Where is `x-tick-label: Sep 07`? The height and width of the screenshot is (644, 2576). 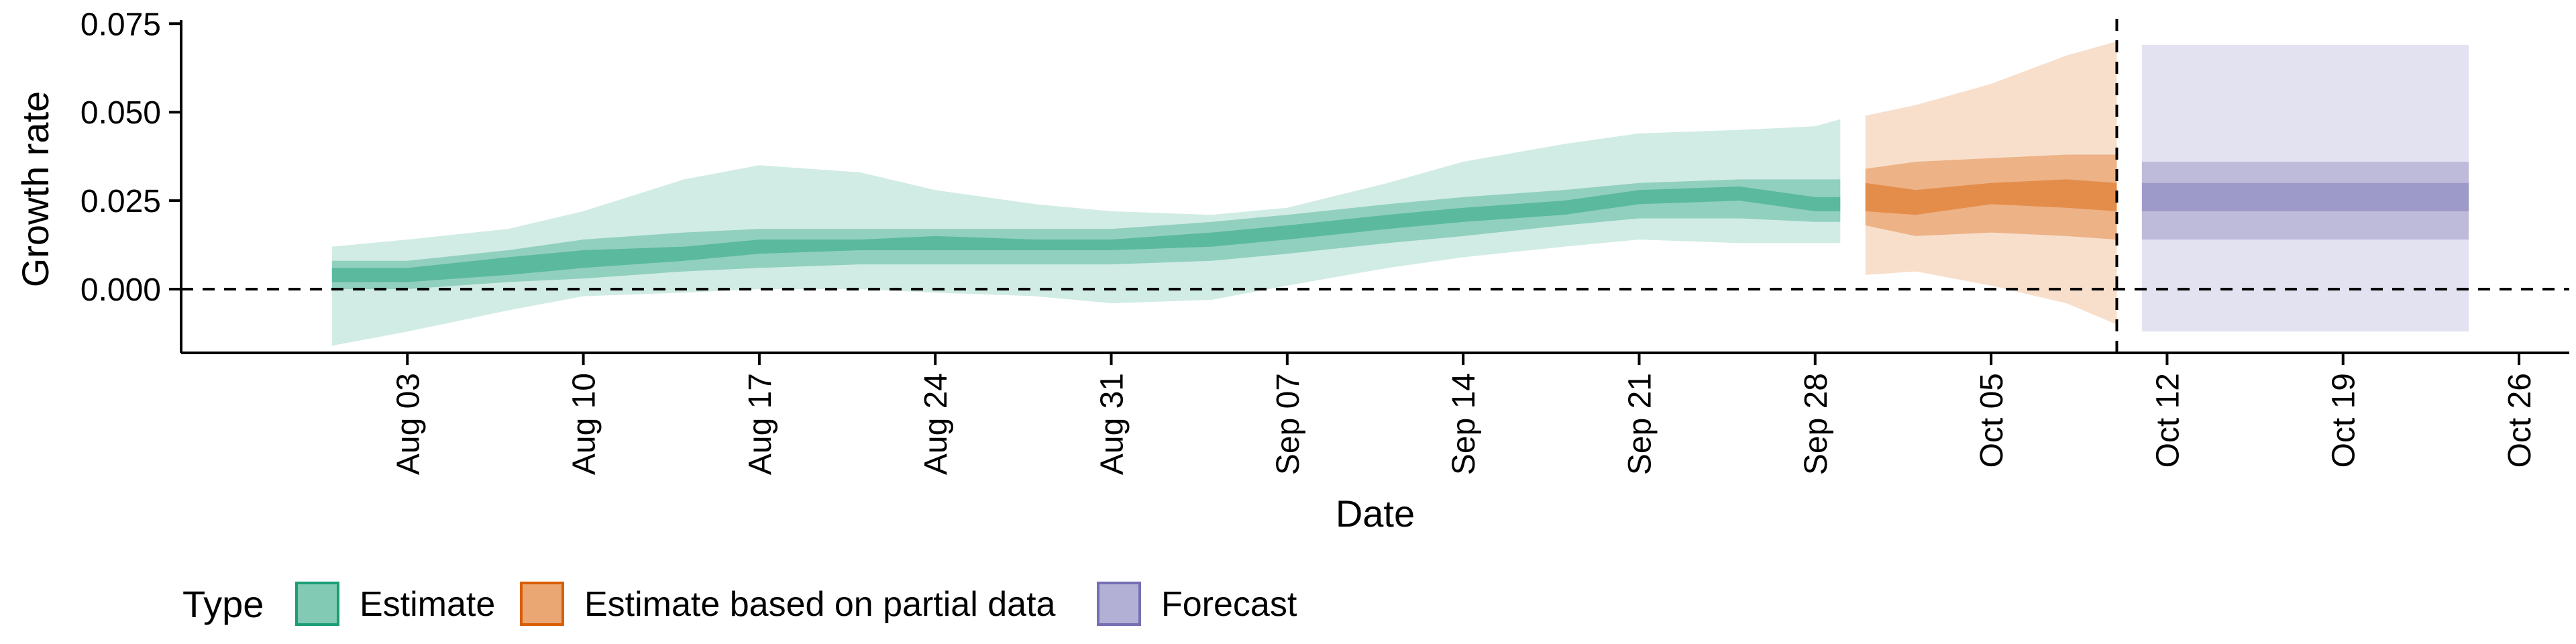 x-tick-label: Sep 07 is located at coordinates (1288, 424).